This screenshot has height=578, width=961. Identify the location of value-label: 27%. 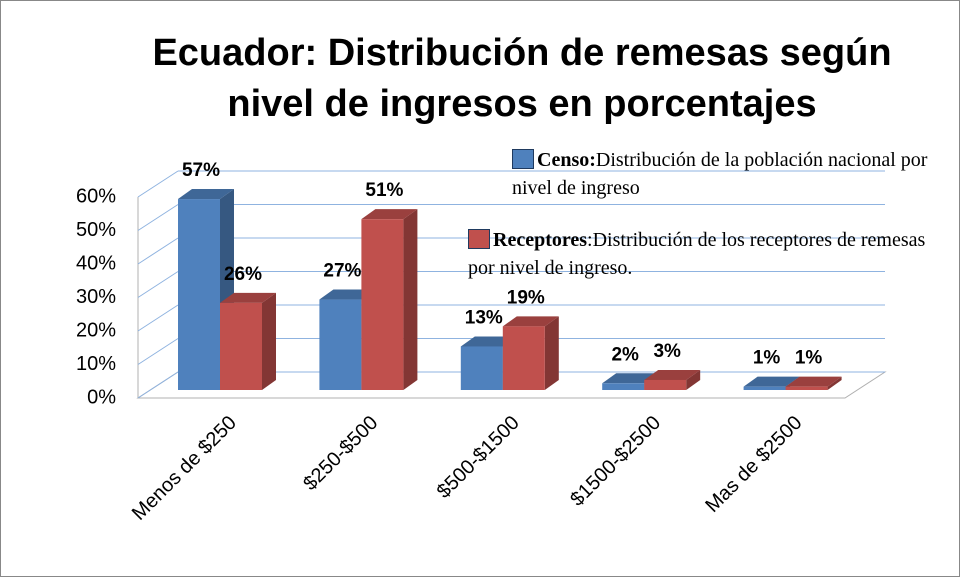
(342, 271).